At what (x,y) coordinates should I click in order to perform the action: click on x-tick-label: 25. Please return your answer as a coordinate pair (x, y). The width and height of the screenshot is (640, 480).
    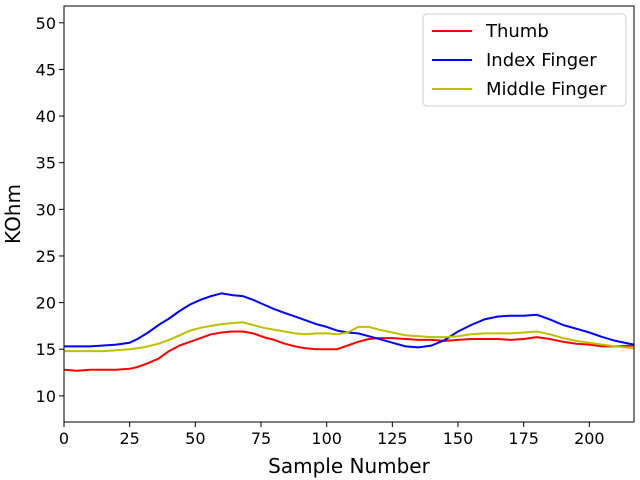
    Looking at the image, I should click on (129, 438).